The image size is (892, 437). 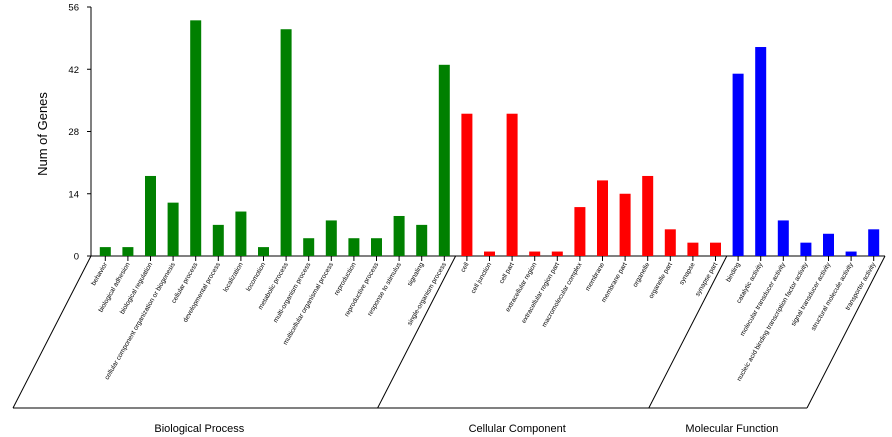 I want to click on y-tick-label: 28, so click(x=73, y=132).